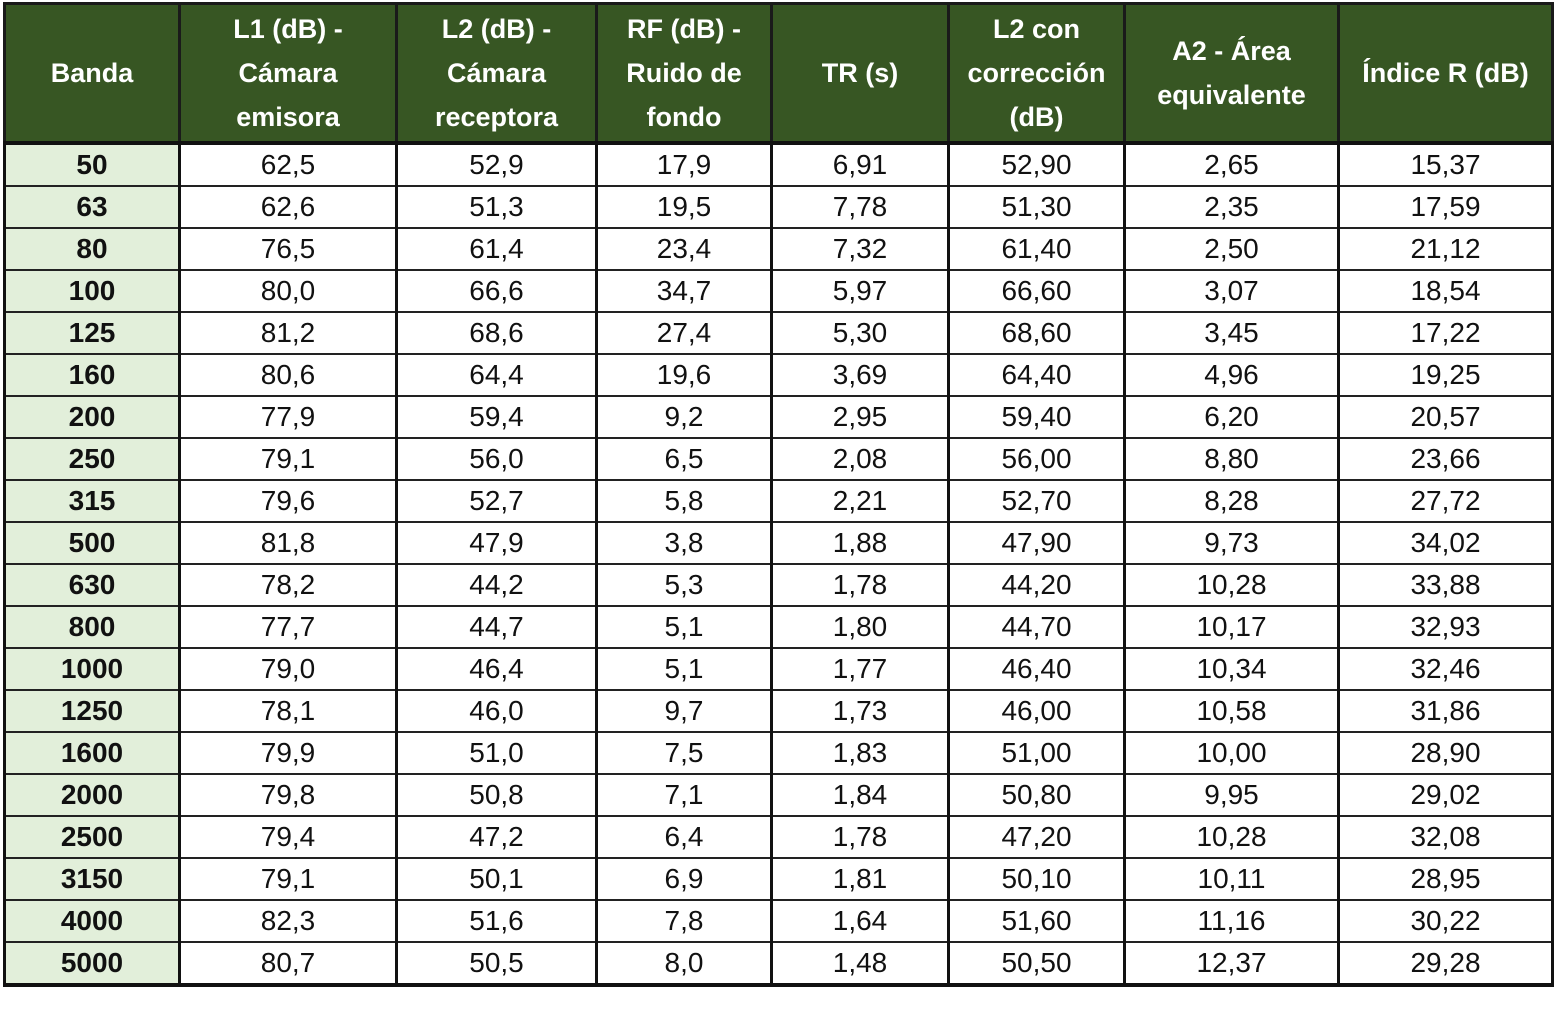  Describe the element at coordinates (496, 795) in the screenshot. I see `l2-cell: 50,8` at that location.